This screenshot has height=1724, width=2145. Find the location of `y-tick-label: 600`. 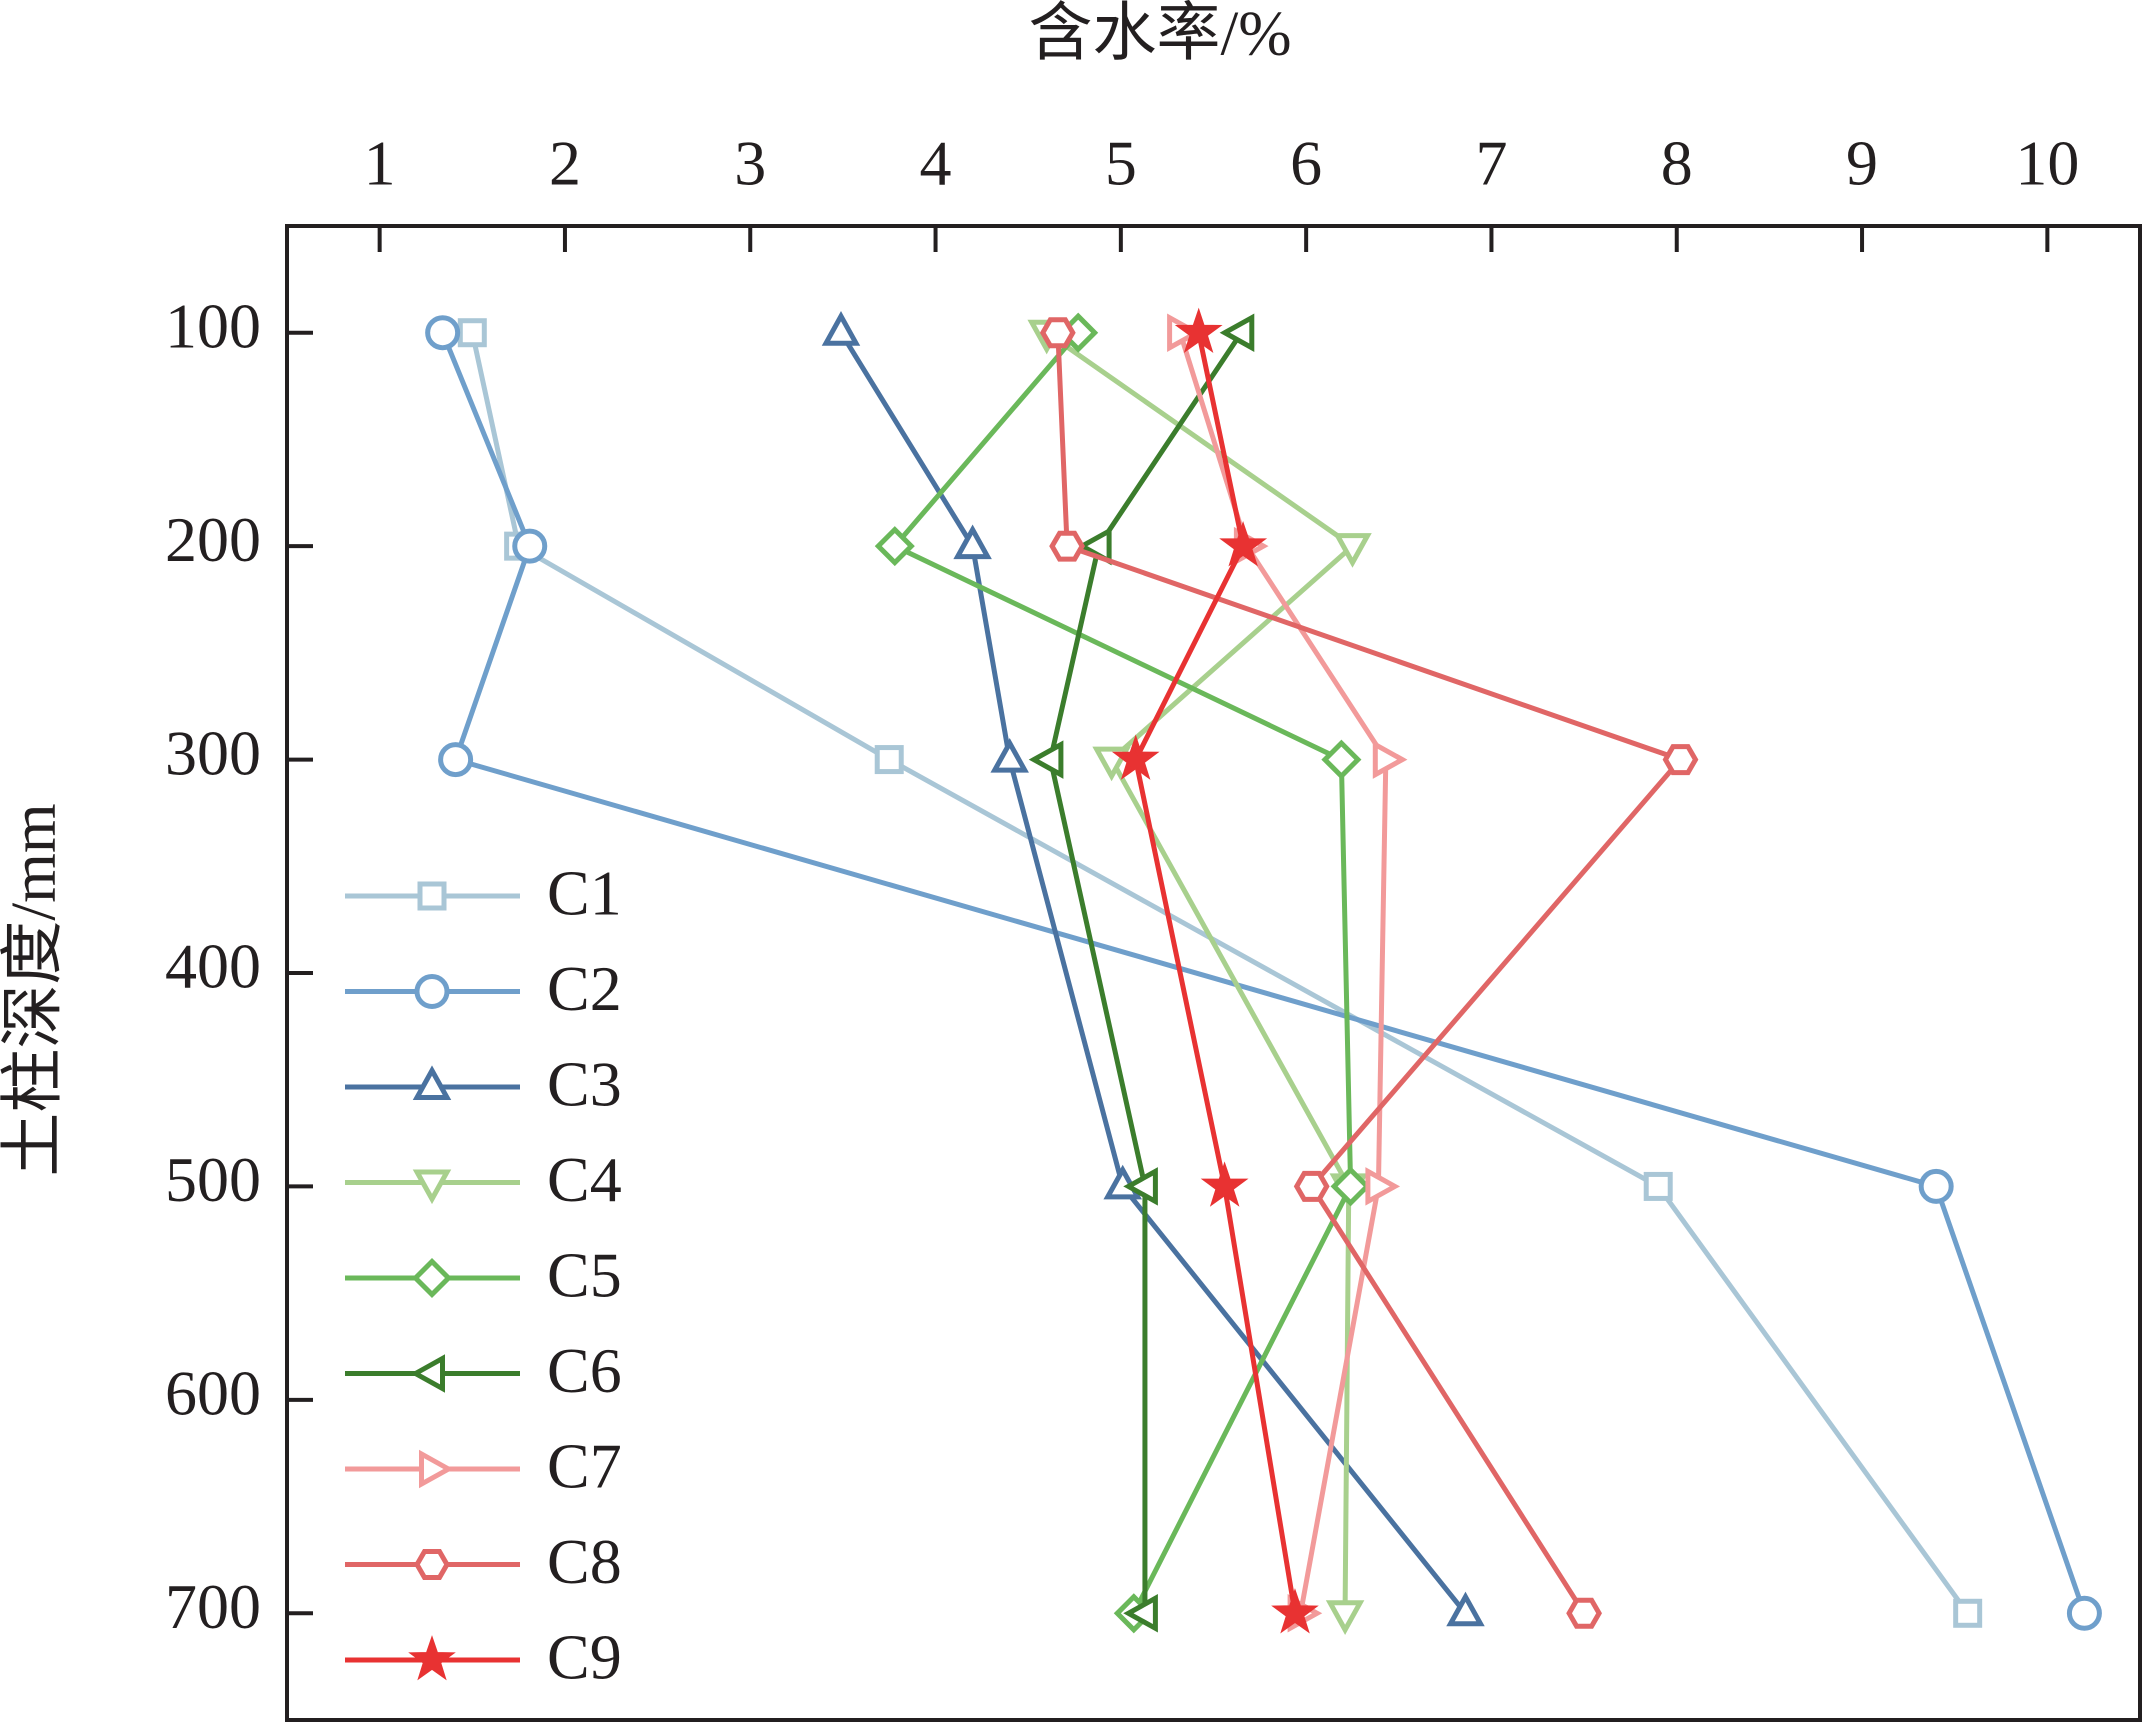

y-tick-label: 600 is located at coordinates (213, 1393).